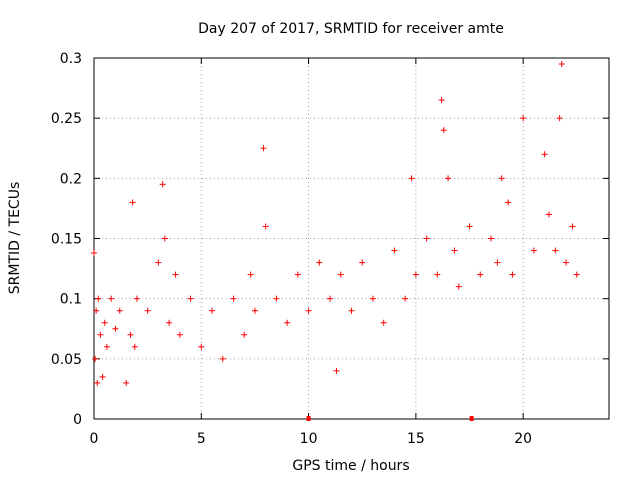  Describe the element at coordinates (309, 439) in the screenshot. I see `x-tick-label-10: 10` at that location.